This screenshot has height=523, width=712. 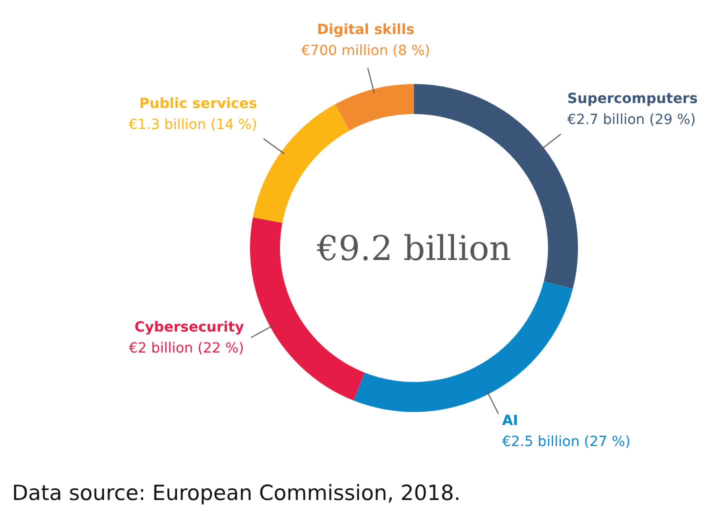 What do you see at coordinates (414, 249) in the screenshot?
I see `text: €9.2 billion` at bounding box center [414, 249].